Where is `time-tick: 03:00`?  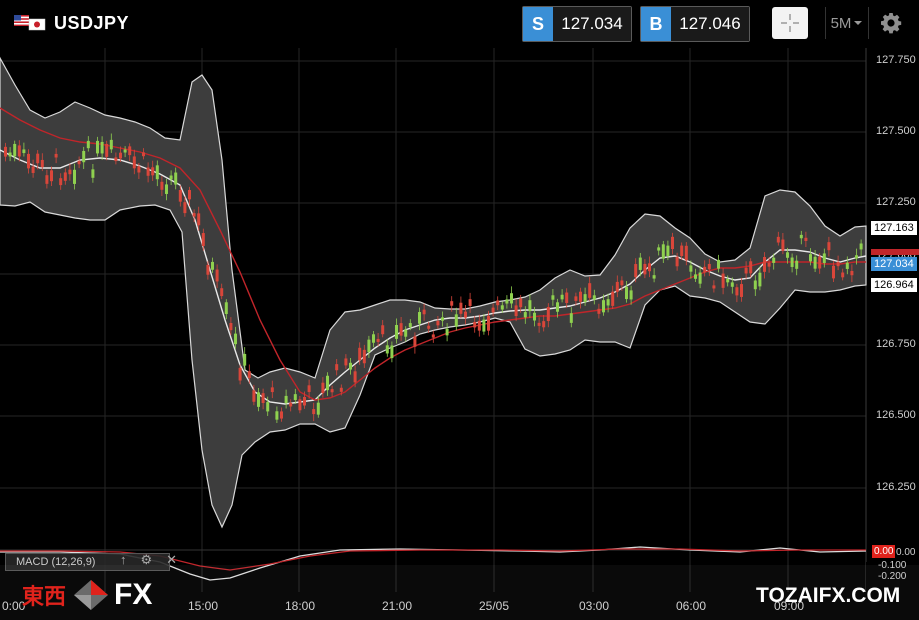 time-tick: 03:00 is located at coordinates (594, 606).